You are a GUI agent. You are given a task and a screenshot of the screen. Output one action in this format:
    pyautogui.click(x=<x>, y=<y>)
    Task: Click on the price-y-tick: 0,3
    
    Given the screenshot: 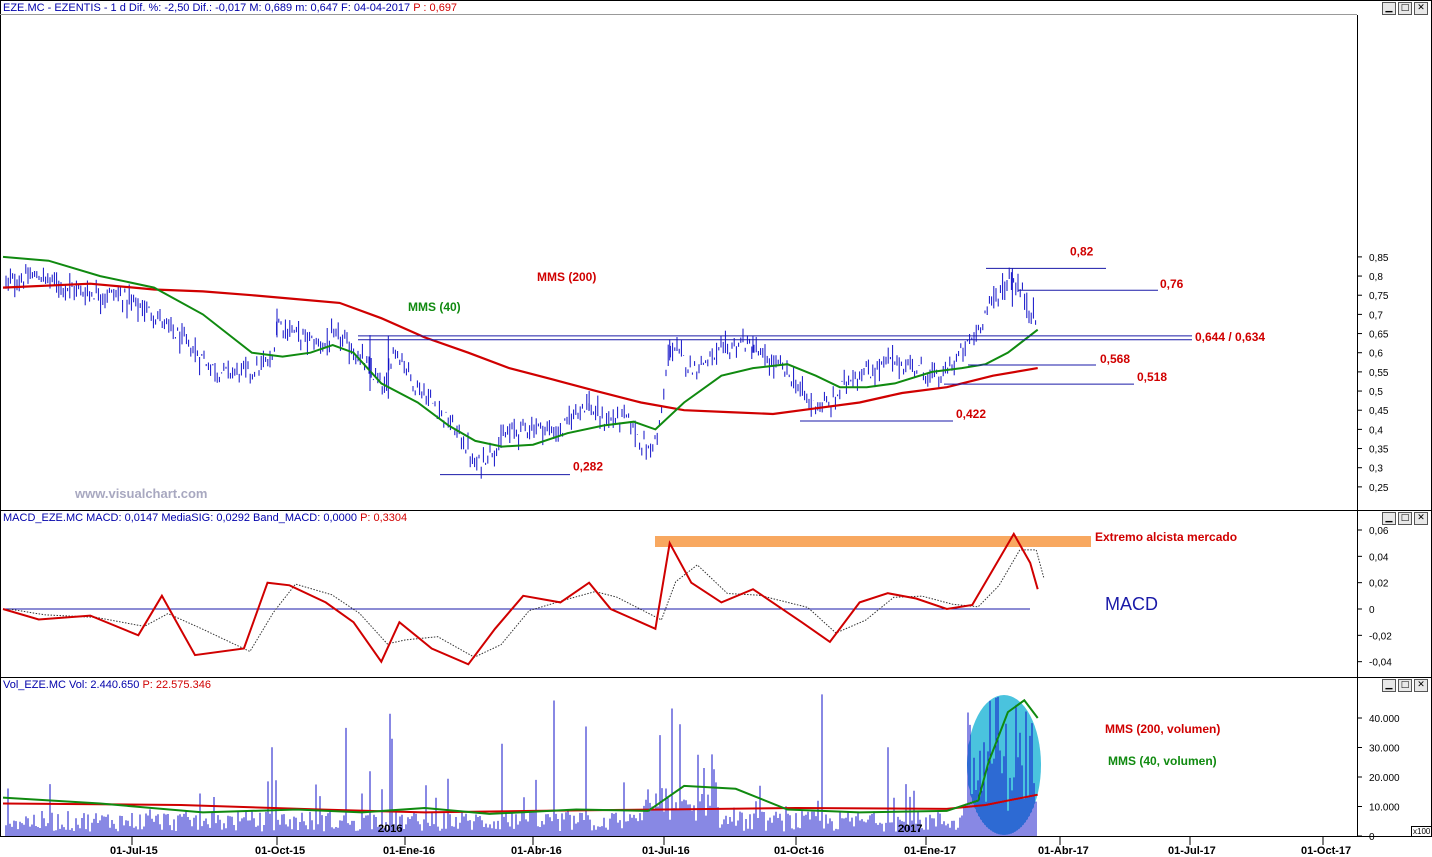 What is the action you would take?
    pyautogui.click(x=1370, y=469)
    